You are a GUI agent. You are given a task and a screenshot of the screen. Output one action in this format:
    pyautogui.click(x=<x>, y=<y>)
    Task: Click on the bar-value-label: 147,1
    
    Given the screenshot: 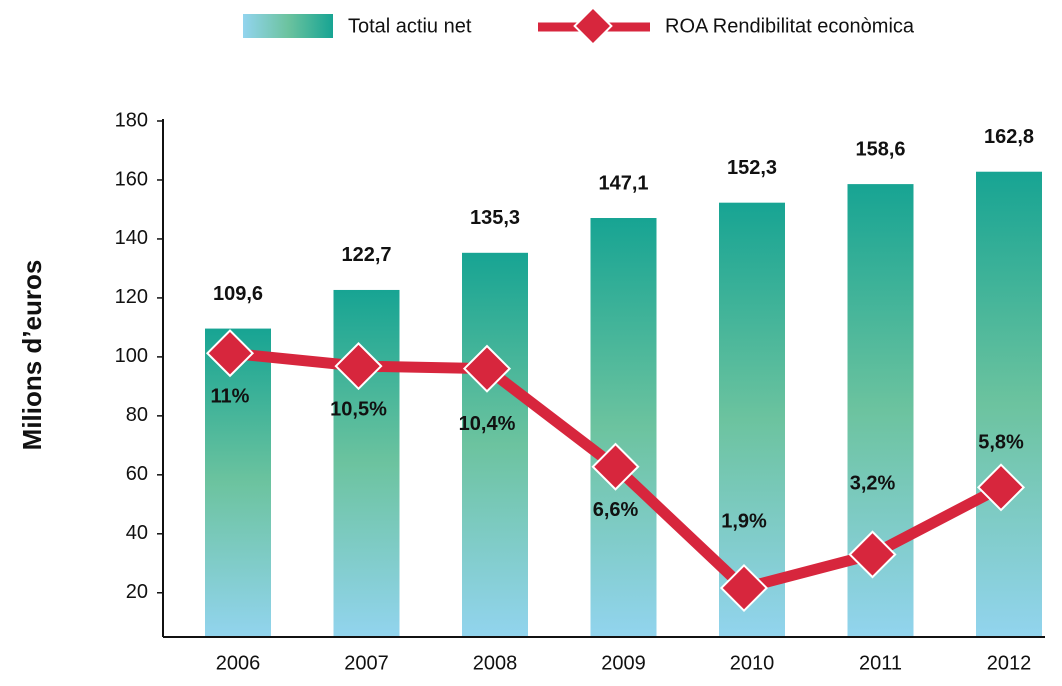 What is the action you would take?
    pyautogui.click(x=623, y=183)
    